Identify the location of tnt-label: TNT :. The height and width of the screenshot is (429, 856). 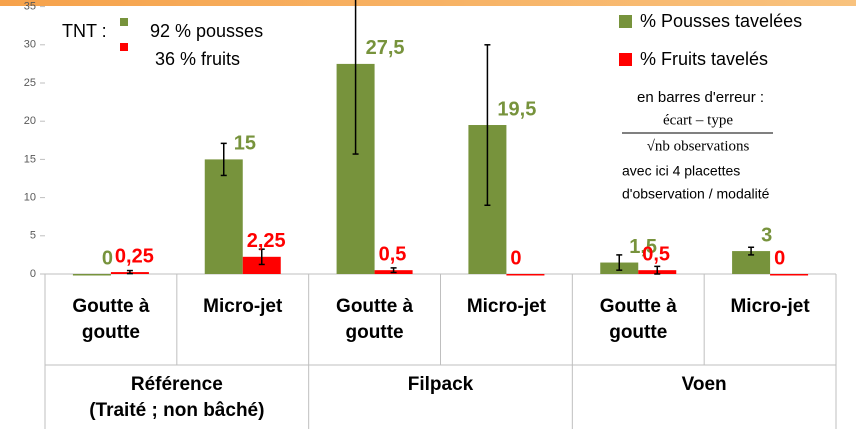
(84, 31).